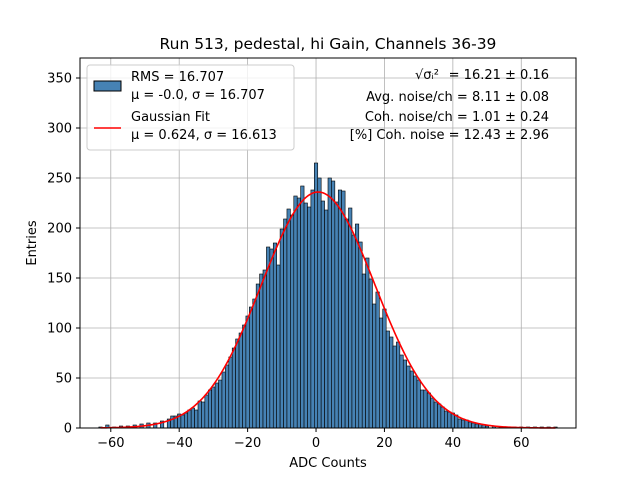  I want to click on y-tick-label: 100, so click(59, 329).